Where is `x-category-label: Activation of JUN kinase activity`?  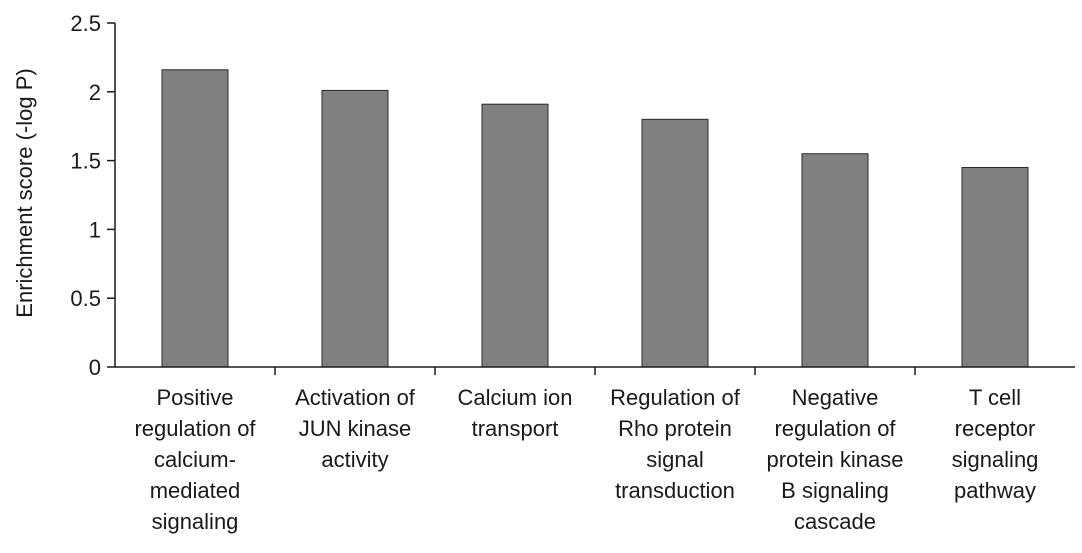 x-category-label: Activation of JUN kinase activity is located at coordinates (355, 428).